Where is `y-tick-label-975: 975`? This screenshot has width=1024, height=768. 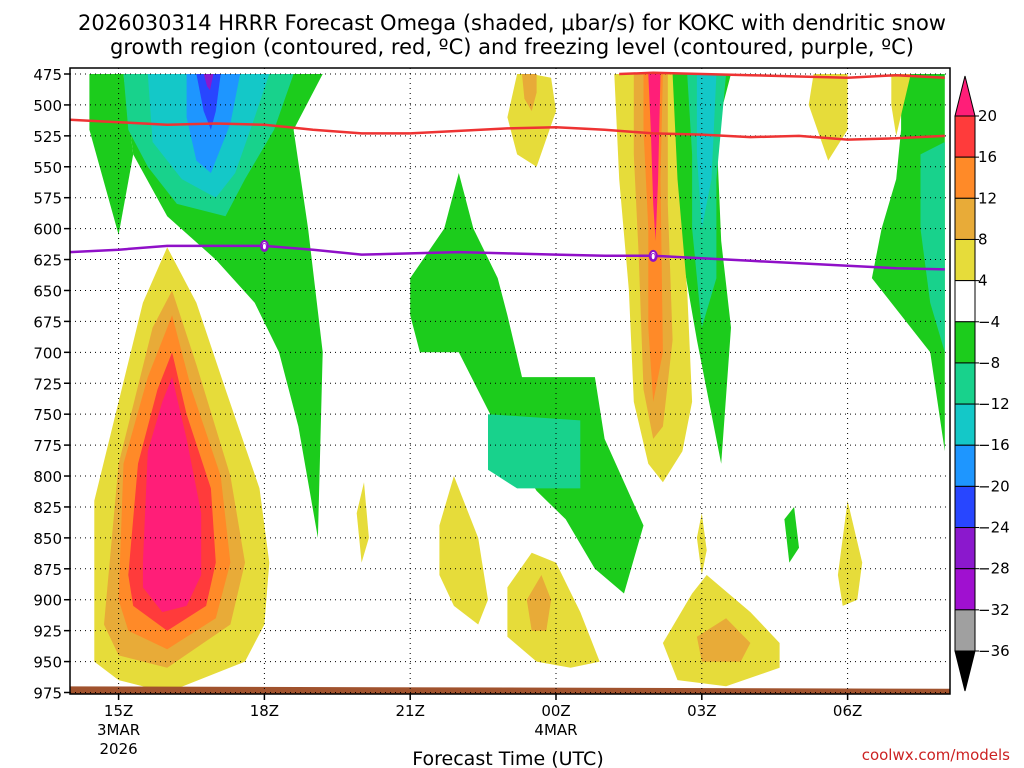 y-tick-label-975: 975 is located at coordinates (47, 694).